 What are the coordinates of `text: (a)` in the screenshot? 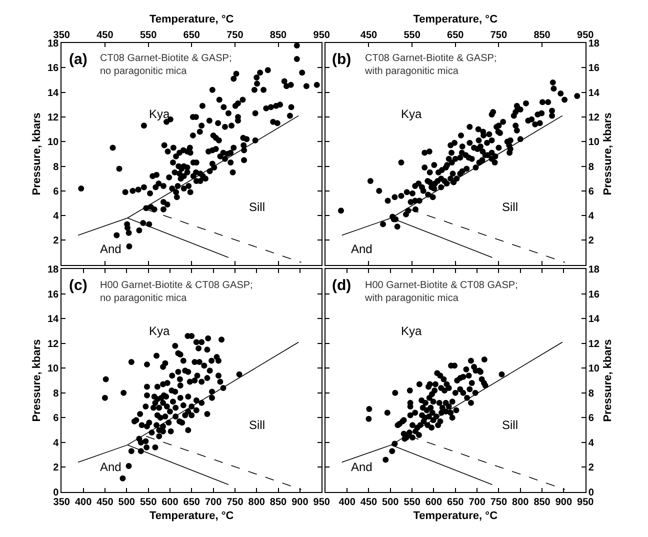 It's located at (78, 59).